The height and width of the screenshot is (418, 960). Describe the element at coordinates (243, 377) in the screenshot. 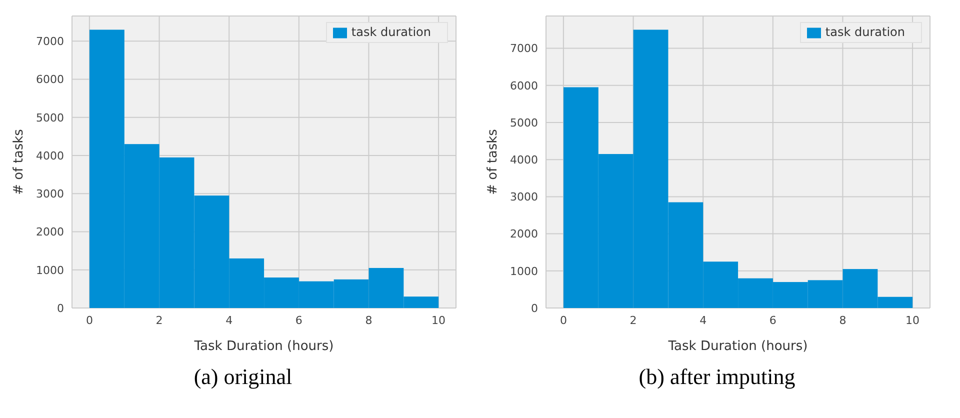

I see `text: (a) original` at that location.